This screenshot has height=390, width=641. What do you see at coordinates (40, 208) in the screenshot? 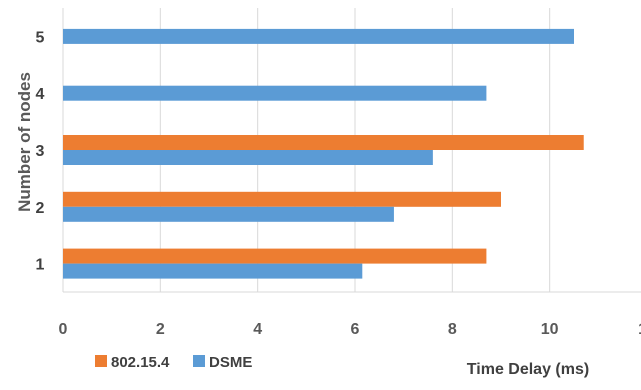
I see `y-tick-label: 2` at bounding box center [40, 208].